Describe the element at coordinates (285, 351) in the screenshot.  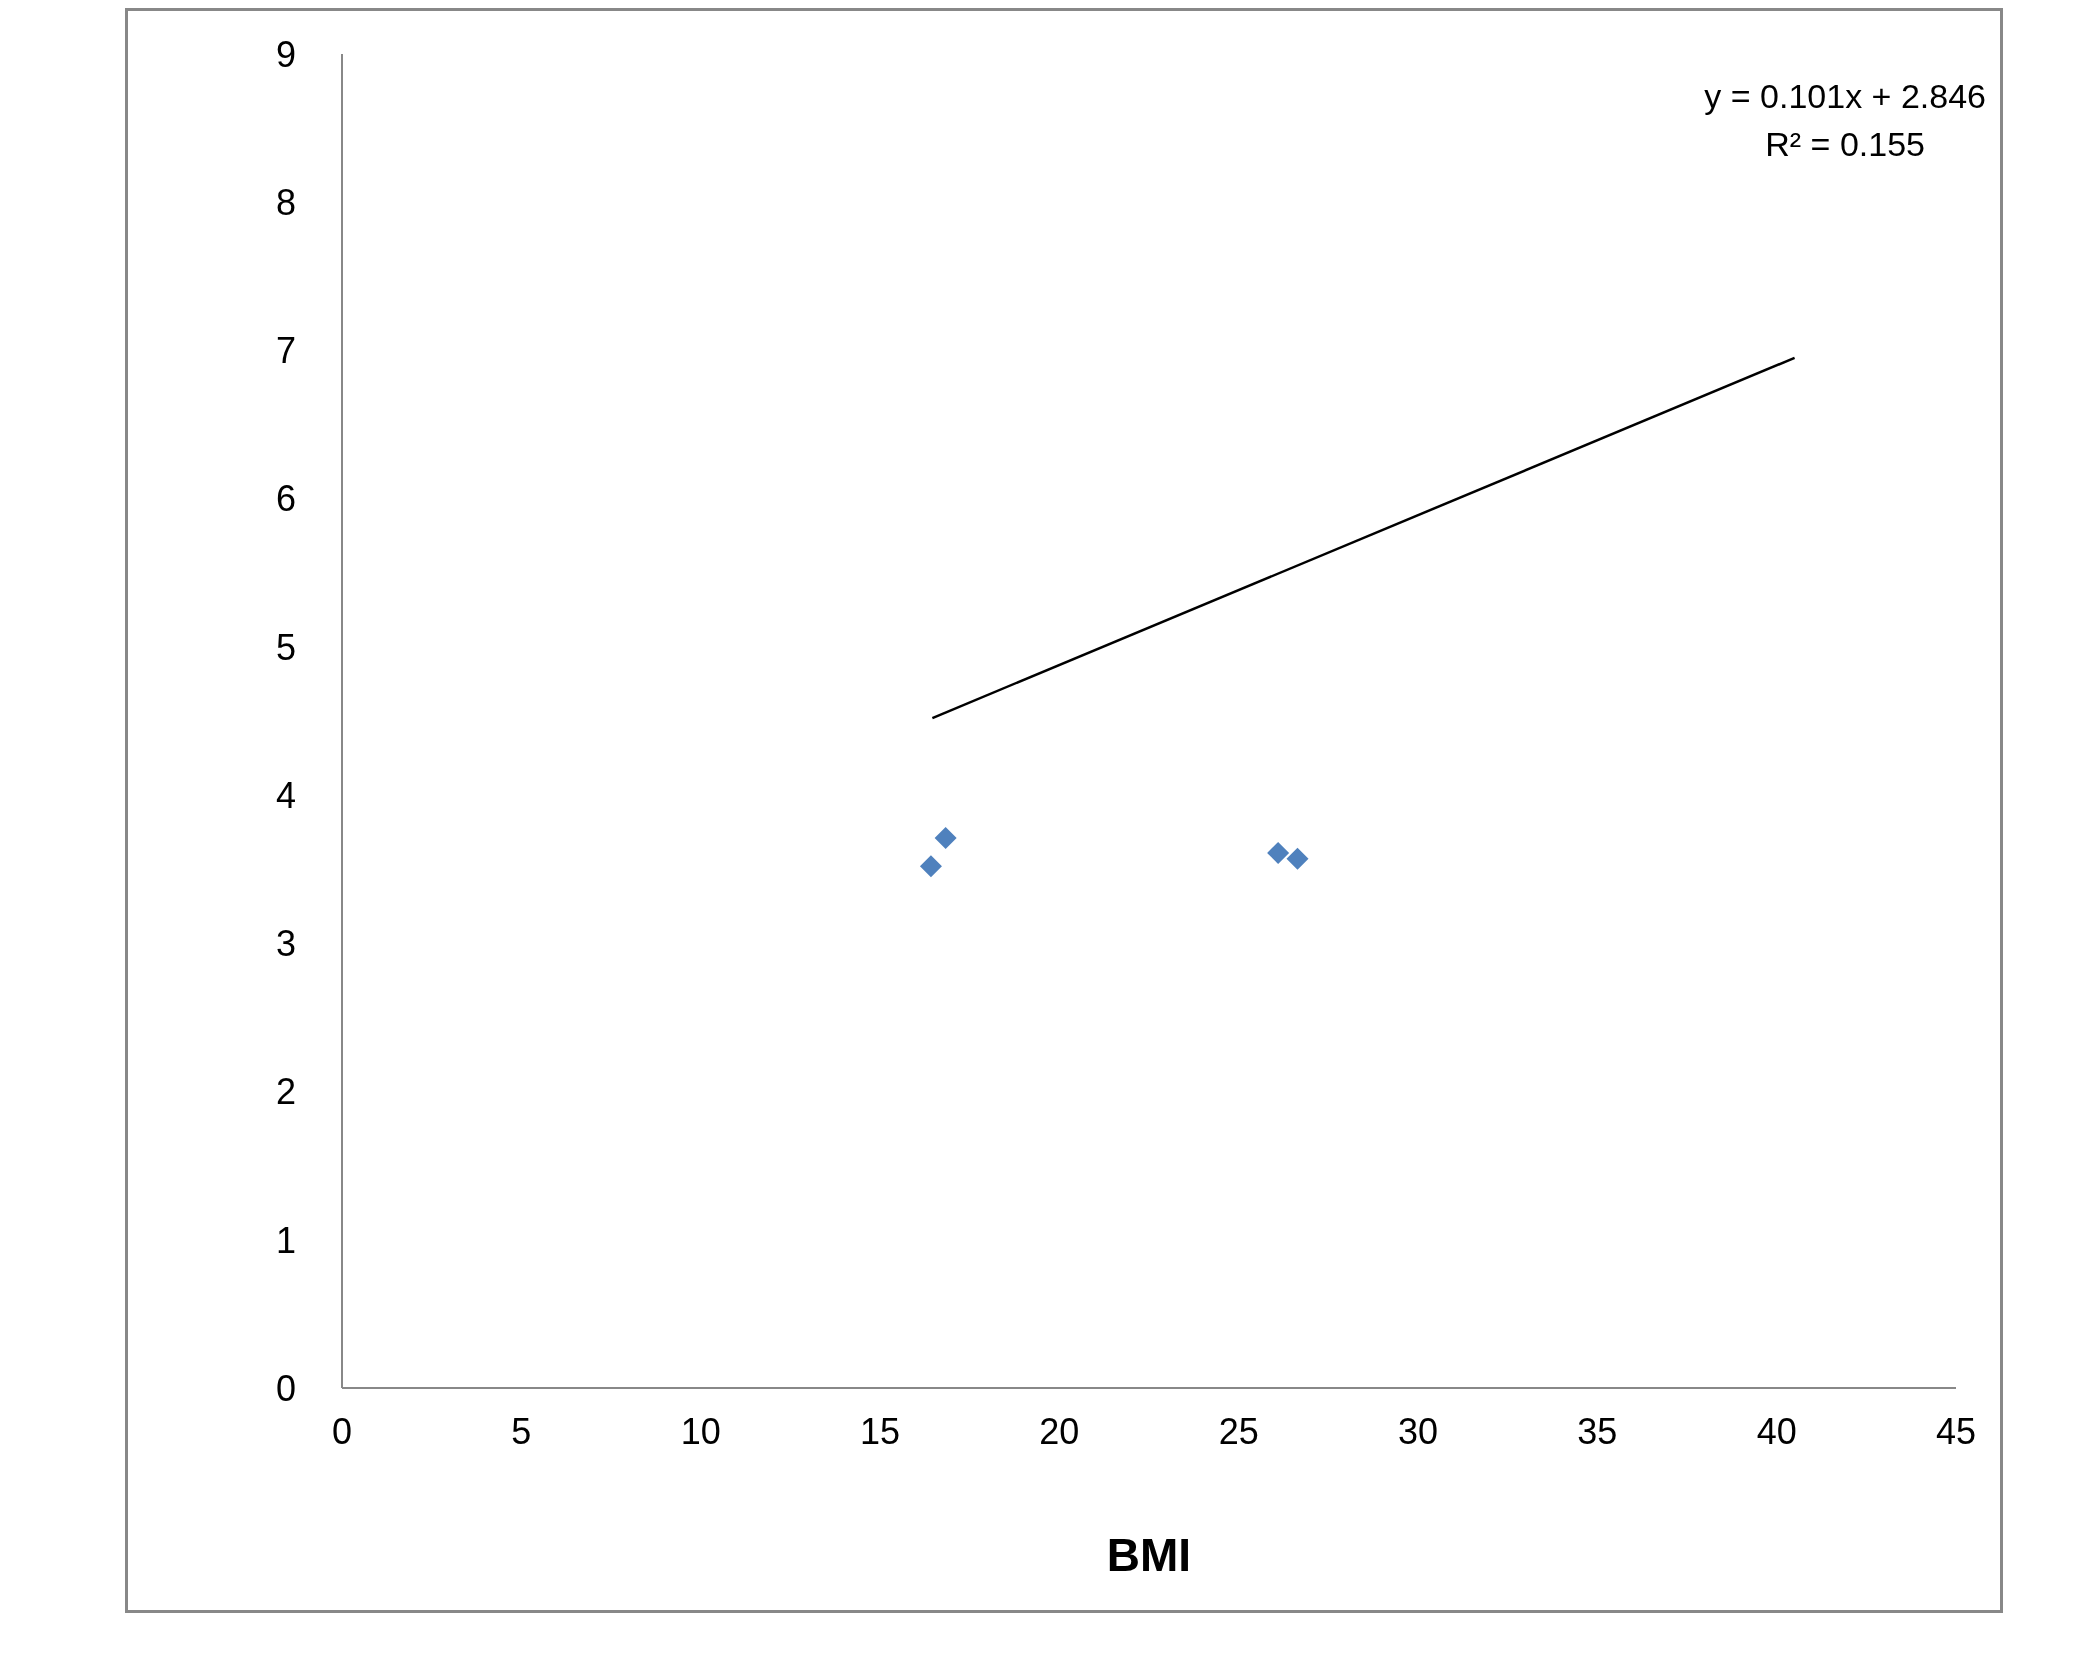
I see `y-tick-label: 7` at that location.